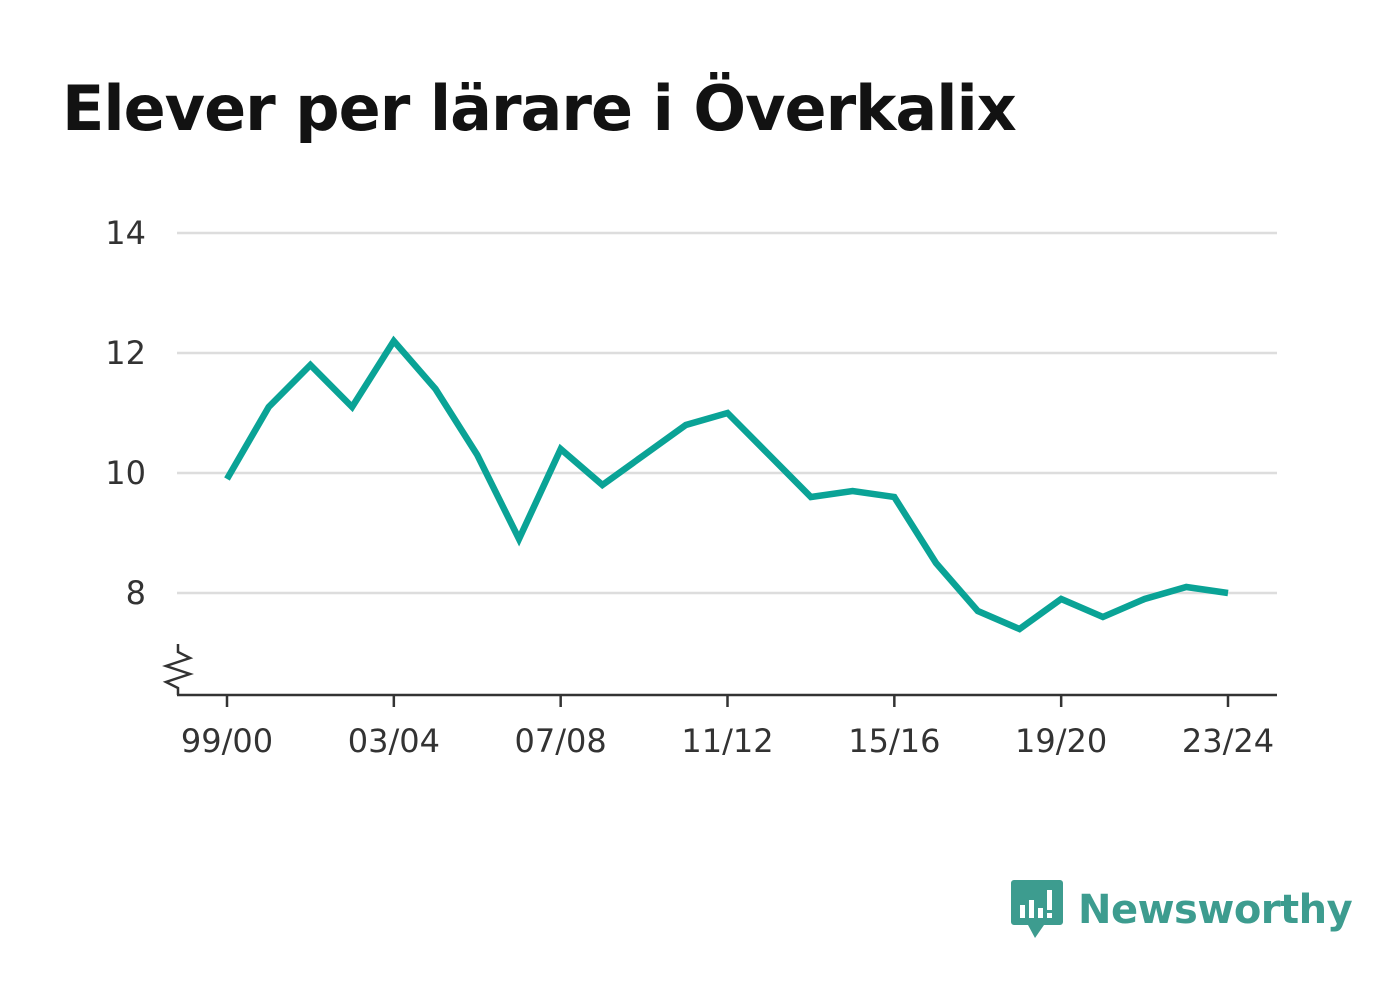  Describe the element at coordinates (1228, 741) in the screenshot. I see `x-tick-label: 23/24` at that location.